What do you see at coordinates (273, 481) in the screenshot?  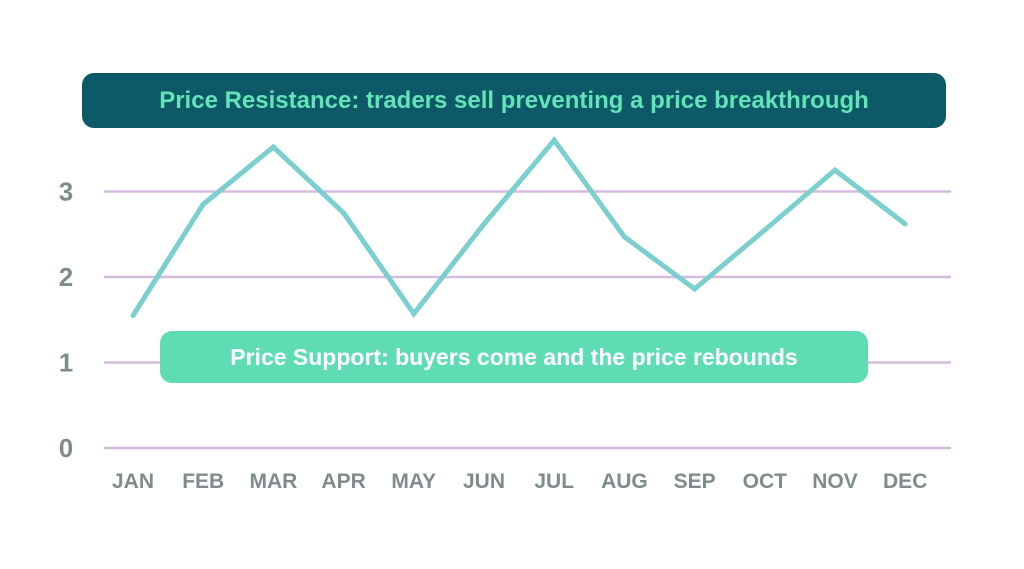 I see `x-tick-label: MAR` at bounding box center [273, 481].